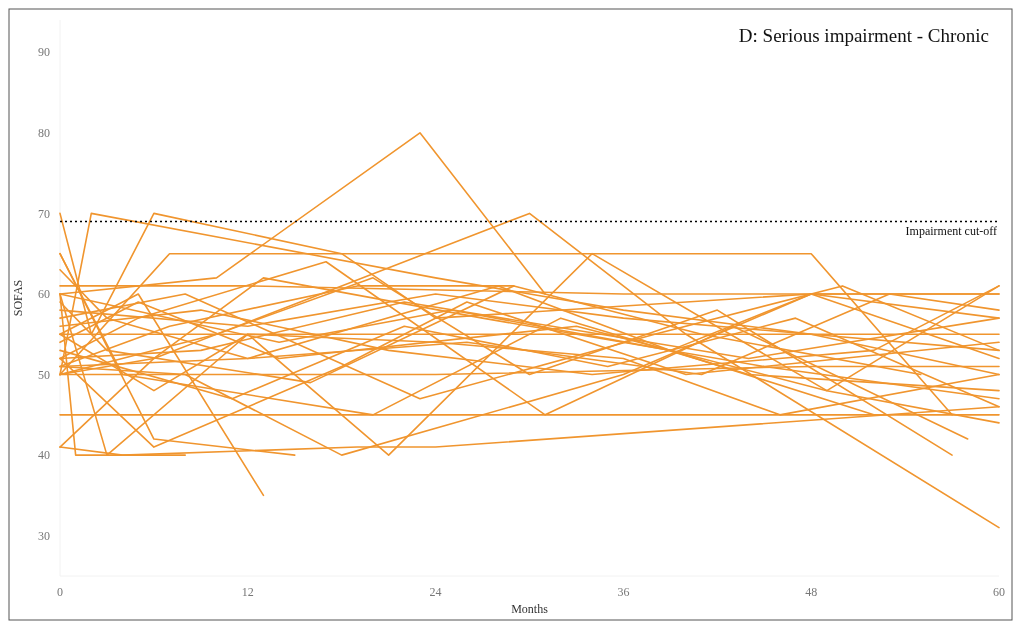 The image size is (1021, 629). Describe the element at coordinates (951, 231) in the screenshot. I see `ref-line-label: Impairment cut-off` at that location.